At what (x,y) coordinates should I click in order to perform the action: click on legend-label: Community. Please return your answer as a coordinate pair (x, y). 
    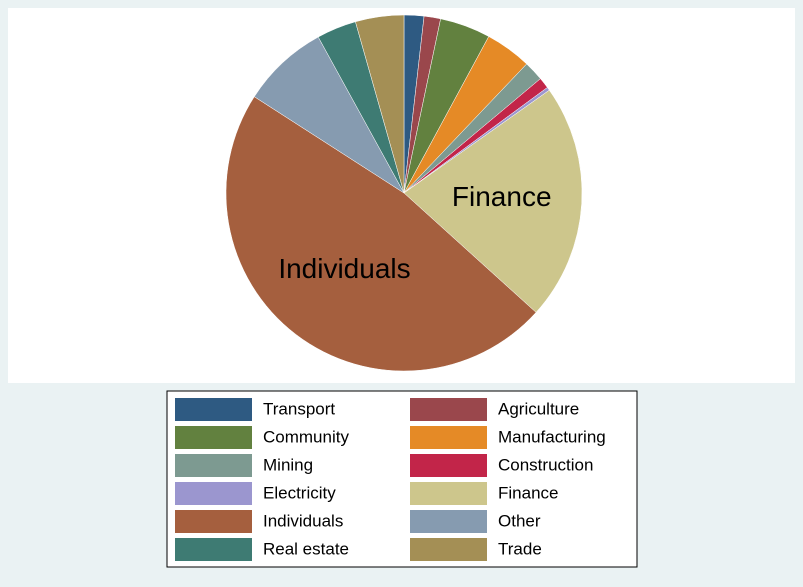
    Looking at the image, I should click on (306, 436).